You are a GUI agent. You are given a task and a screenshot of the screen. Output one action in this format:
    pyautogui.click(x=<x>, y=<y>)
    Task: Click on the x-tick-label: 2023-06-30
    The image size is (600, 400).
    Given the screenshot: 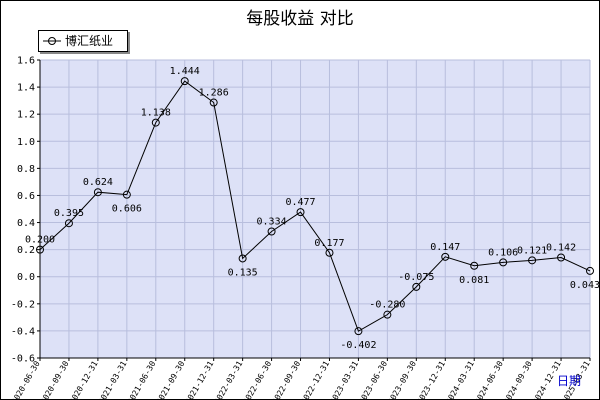 What is the action you would take?
    pyautogui.click(x=373, y=379)
    